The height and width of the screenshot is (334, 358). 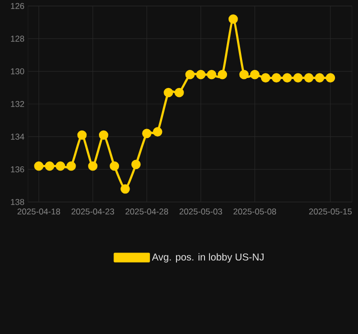 What do you see at coordinates (39, 211) in the screenshot?
I see `x-tick-label: 2025-04-18` at bounding box center [39, 211].